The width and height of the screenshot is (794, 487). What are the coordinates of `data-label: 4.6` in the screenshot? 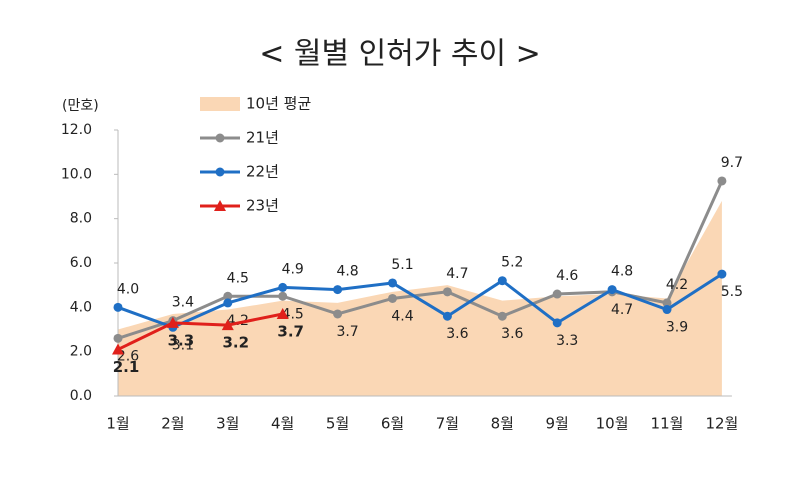 It's located at (567, 276).